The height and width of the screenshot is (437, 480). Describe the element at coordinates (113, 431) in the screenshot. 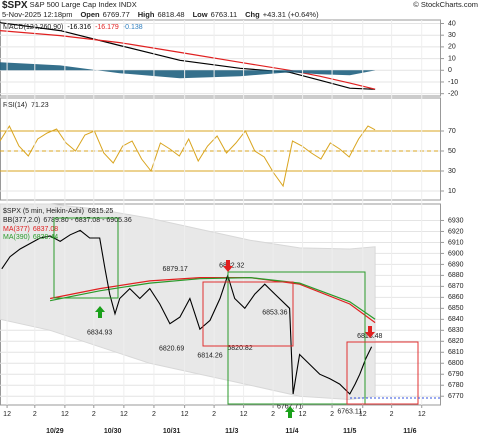

I see `date-label: 10/30` at that location.